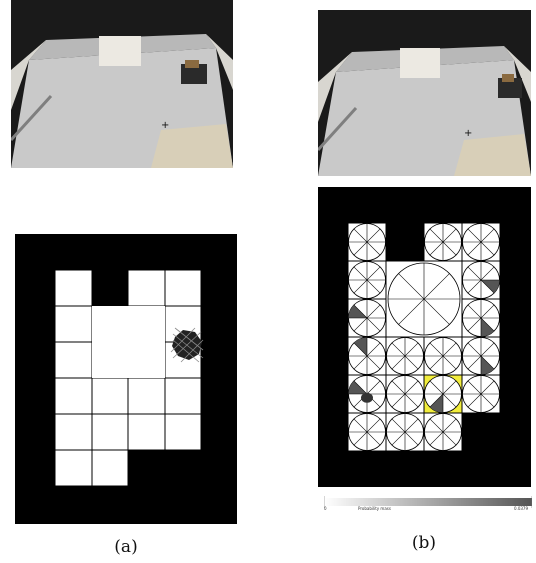  I want to click on merged-cell, so click(128, 342).